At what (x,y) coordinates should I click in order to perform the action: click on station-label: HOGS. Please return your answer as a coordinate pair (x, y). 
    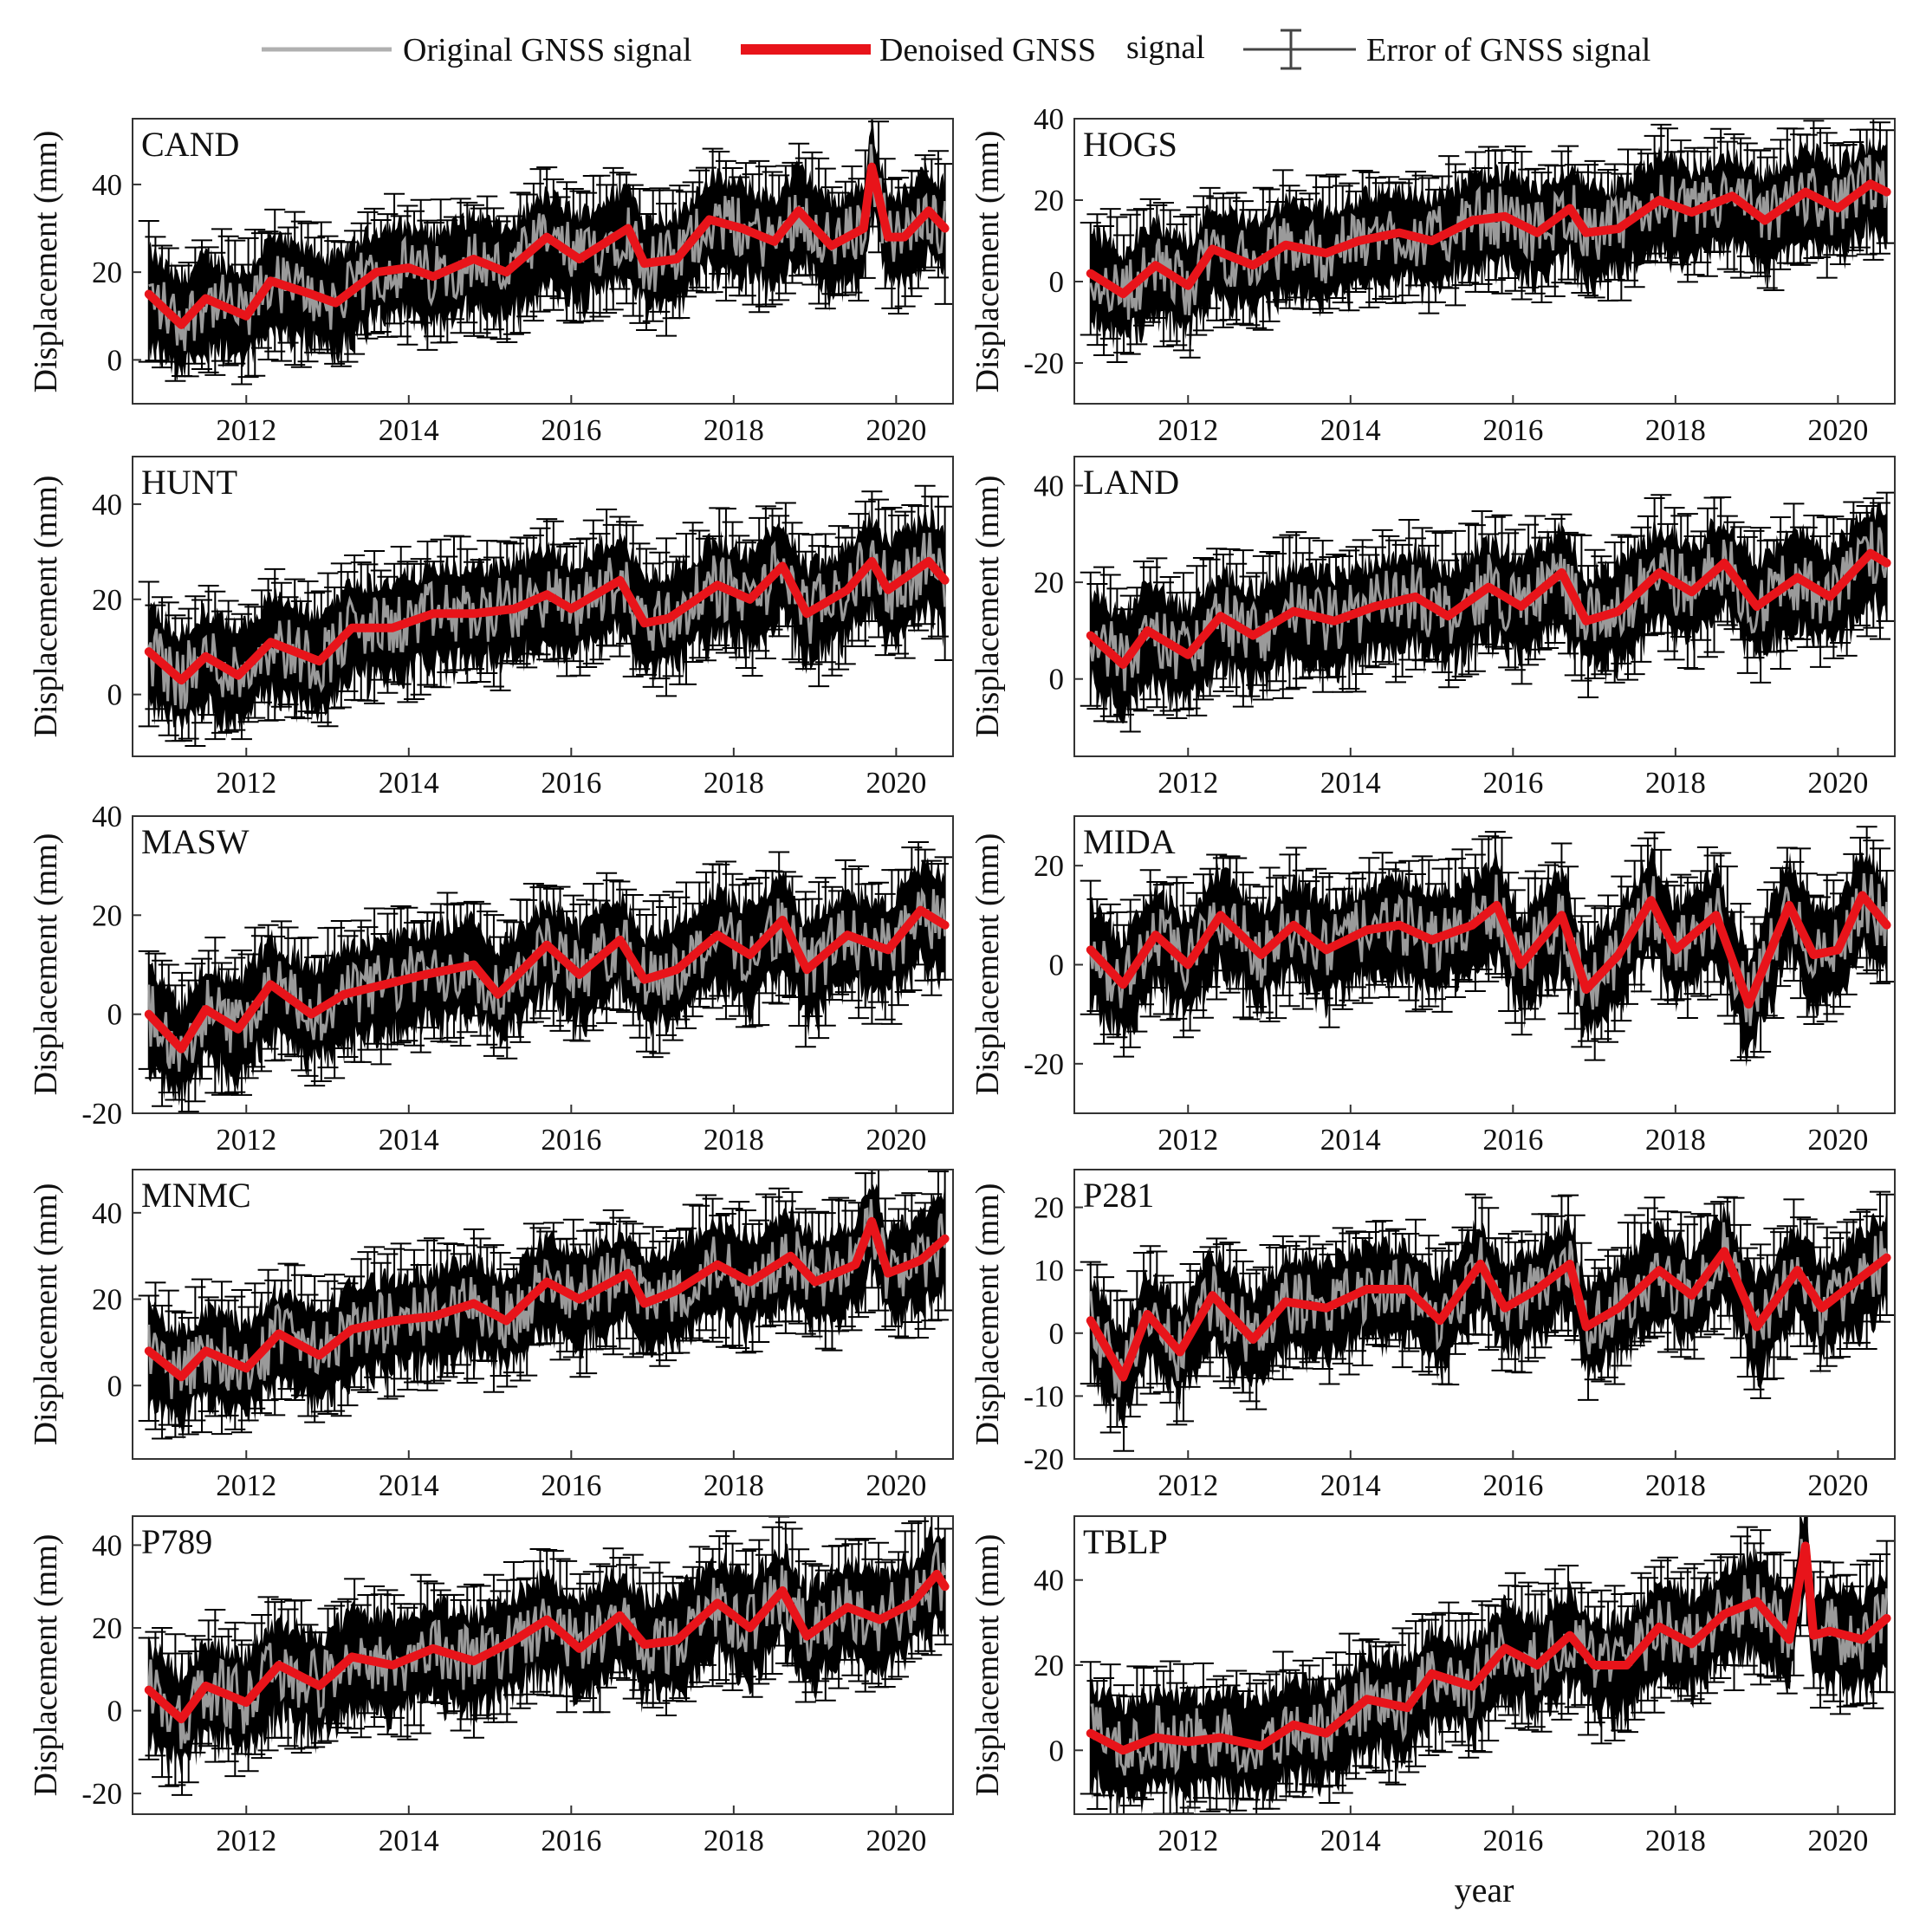
    Looking at the image, I should click on (1130, 144).